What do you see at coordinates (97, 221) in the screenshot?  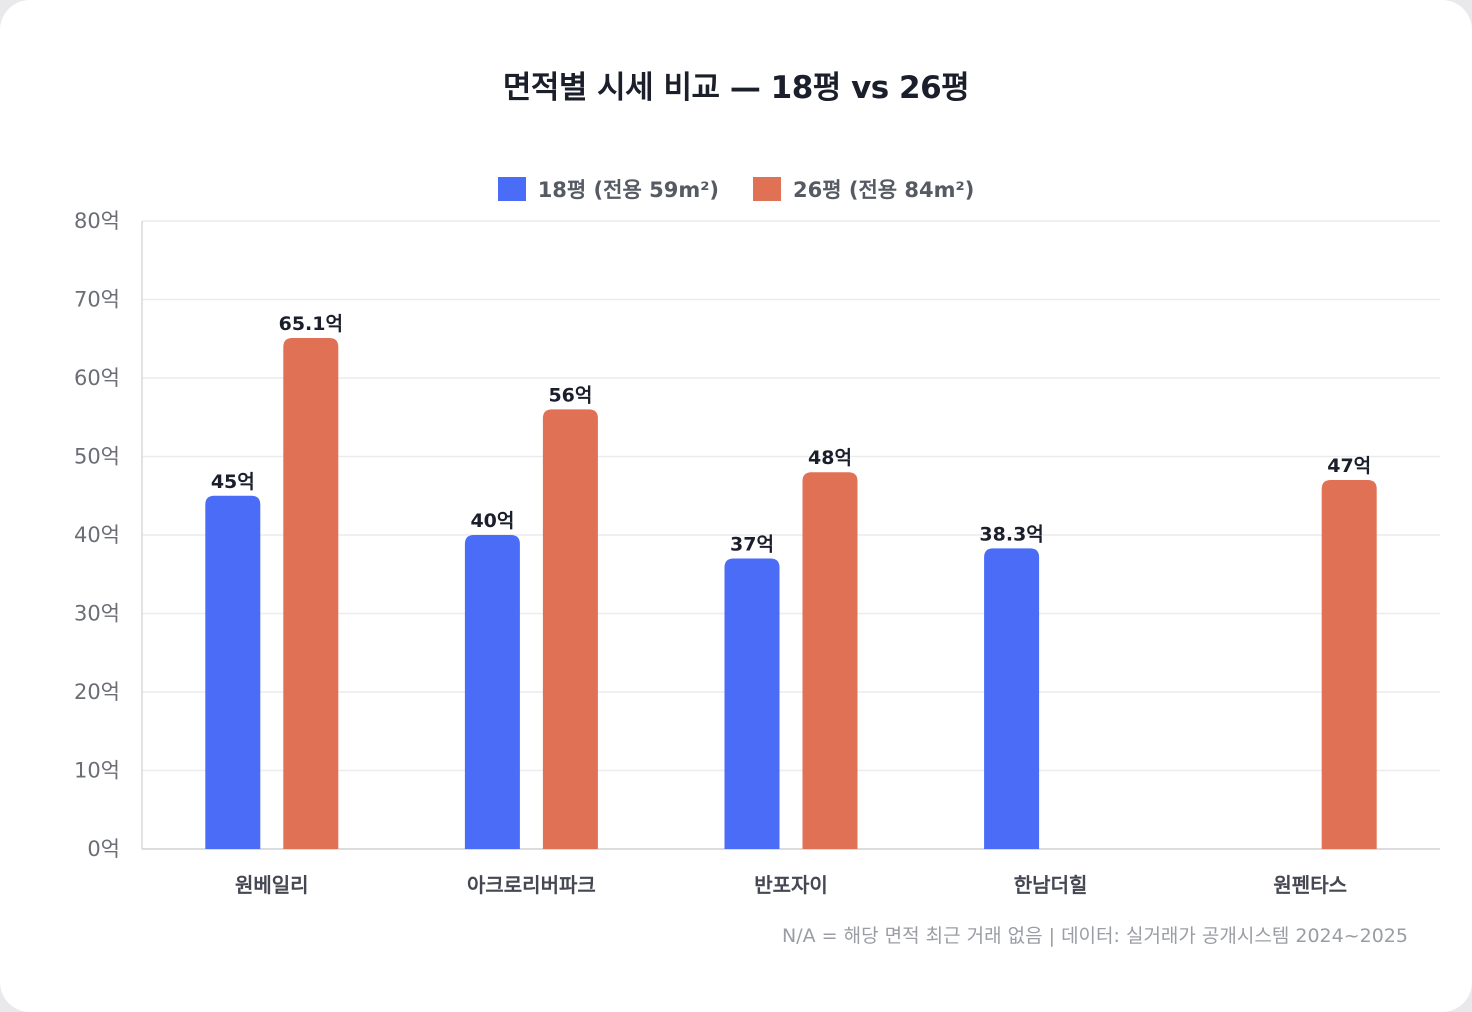 I see `y-tick-label: 80억` at bounding box center [97, 221].